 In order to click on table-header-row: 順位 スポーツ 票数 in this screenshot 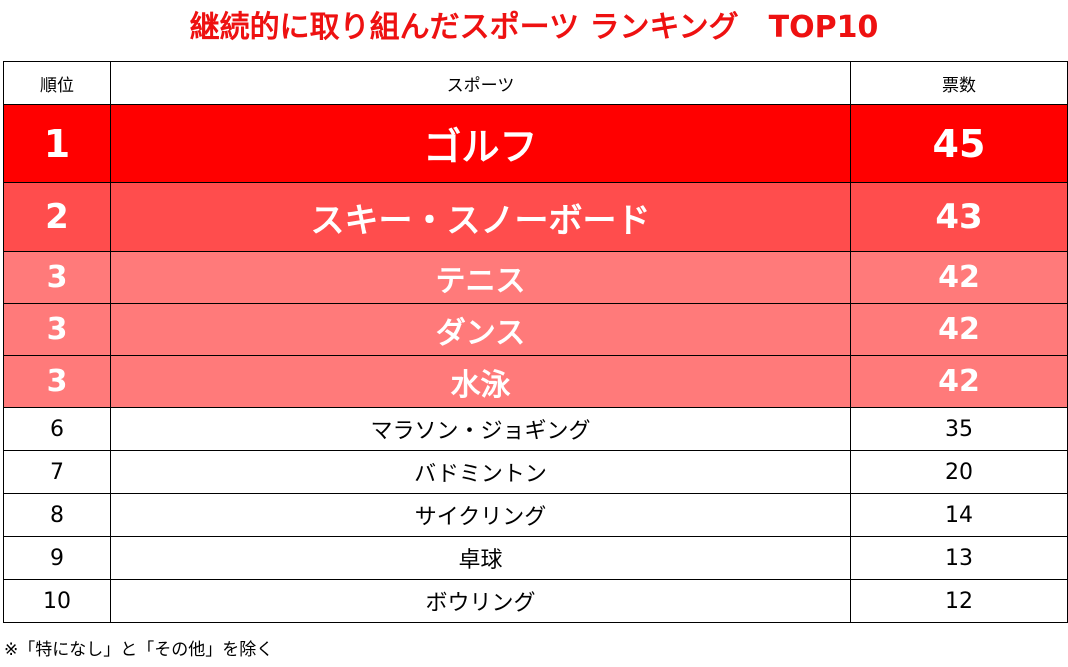, I will do `click(535, 83)`.